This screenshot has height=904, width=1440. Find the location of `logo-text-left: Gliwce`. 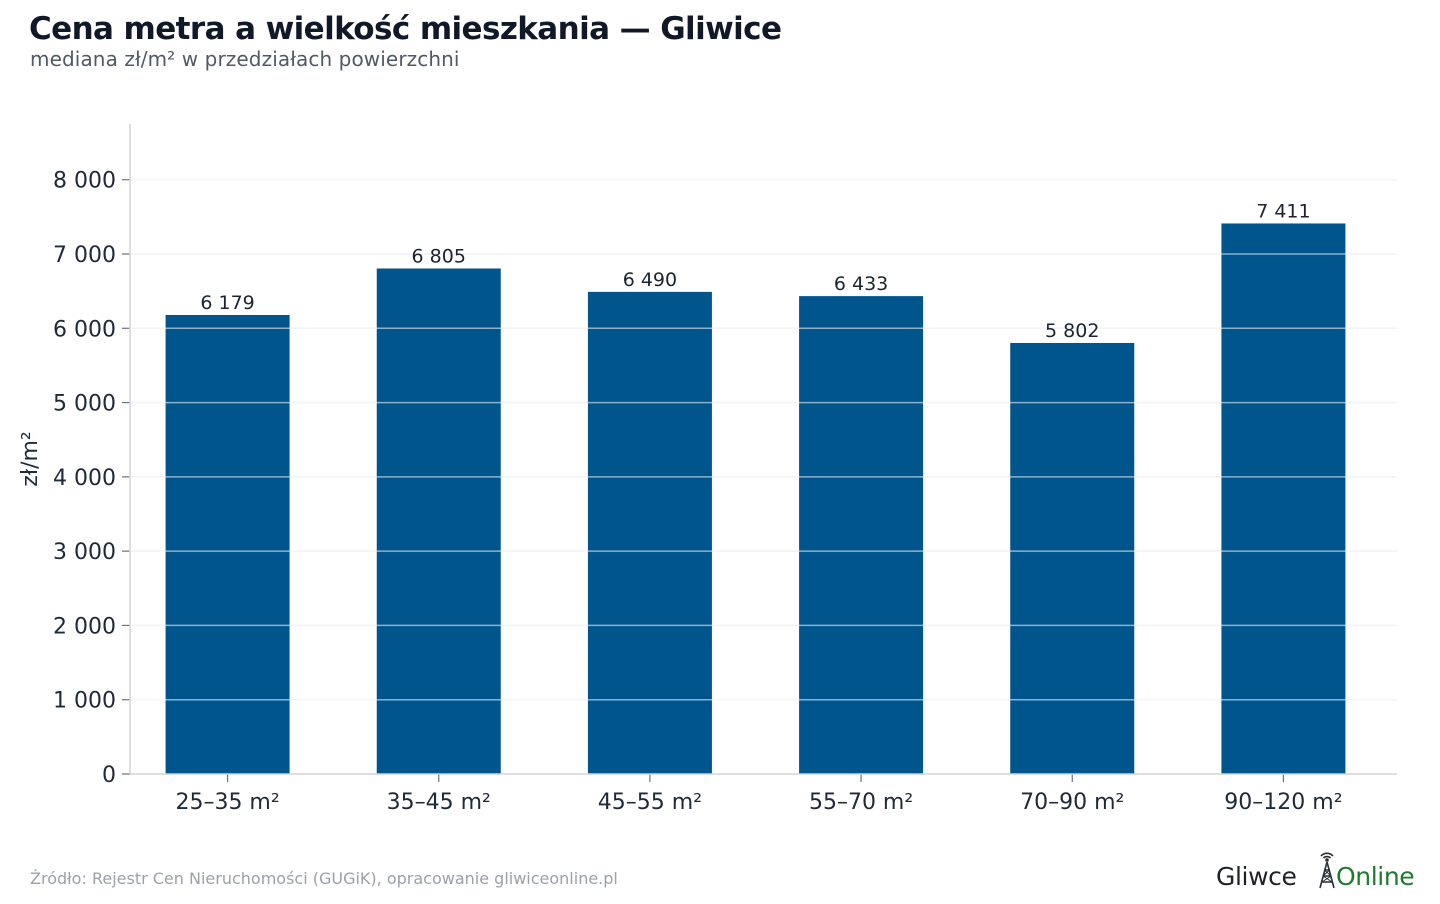

logo-text-left: Gliwce is located at coordinates (1256, 876).